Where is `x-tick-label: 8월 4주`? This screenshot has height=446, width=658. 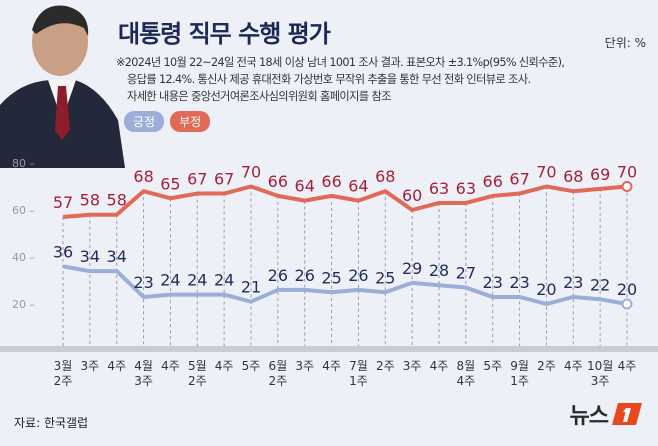
x-tick-label: 8월 4주 is located at coordinates (466, 373).